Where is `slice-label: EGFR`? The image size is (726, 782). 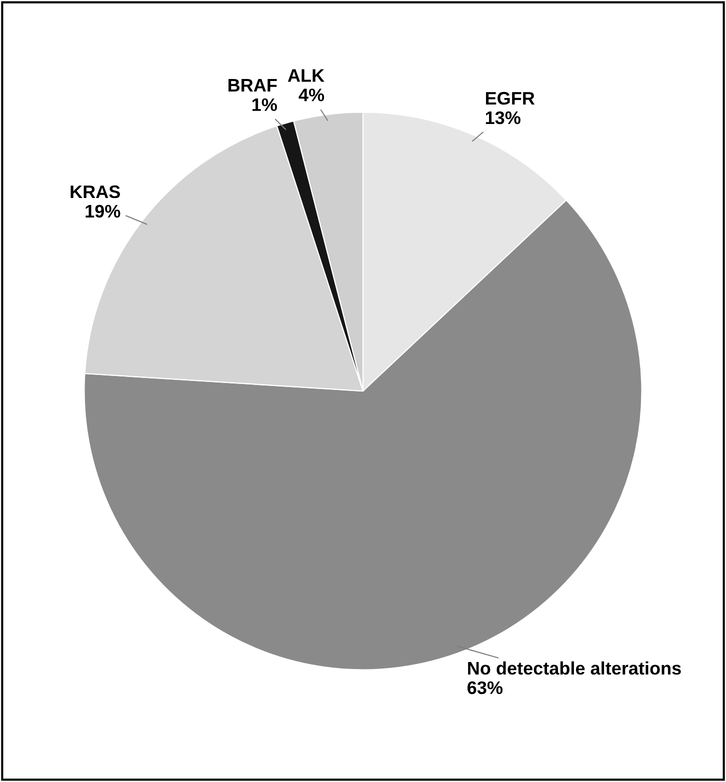
slice-label: EGFR is located at coordinates (510, 98).